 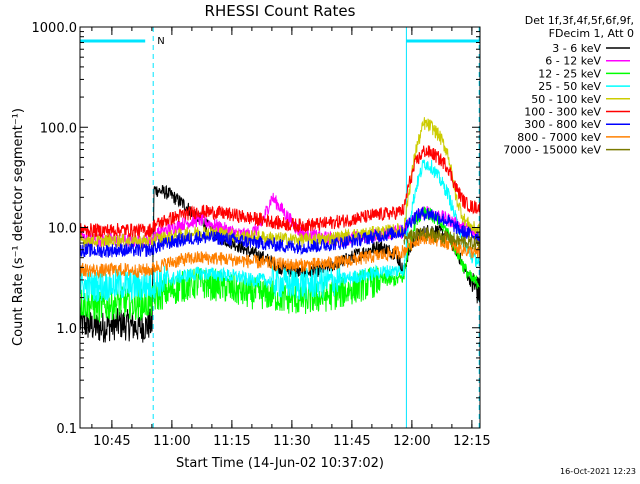 What do you see at coordinates (66, 329) in the screenshot?
I see `y-tick-label-1: 1.0` at bounding box center [66, 329].